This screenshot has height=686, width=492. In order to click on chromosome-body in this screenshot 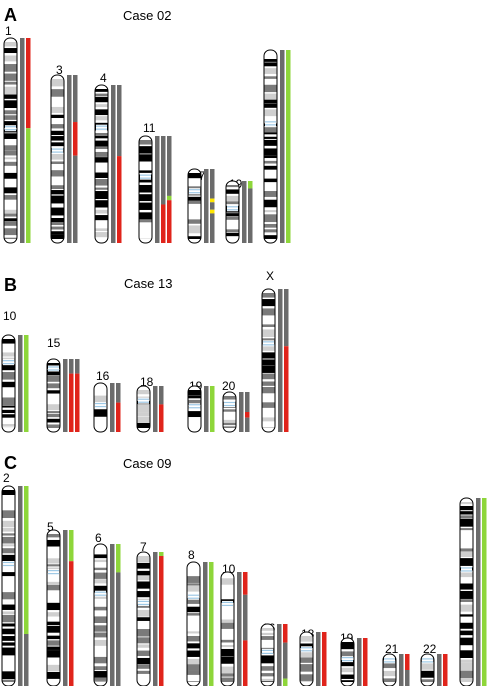, I will do `click(270, 146)`.